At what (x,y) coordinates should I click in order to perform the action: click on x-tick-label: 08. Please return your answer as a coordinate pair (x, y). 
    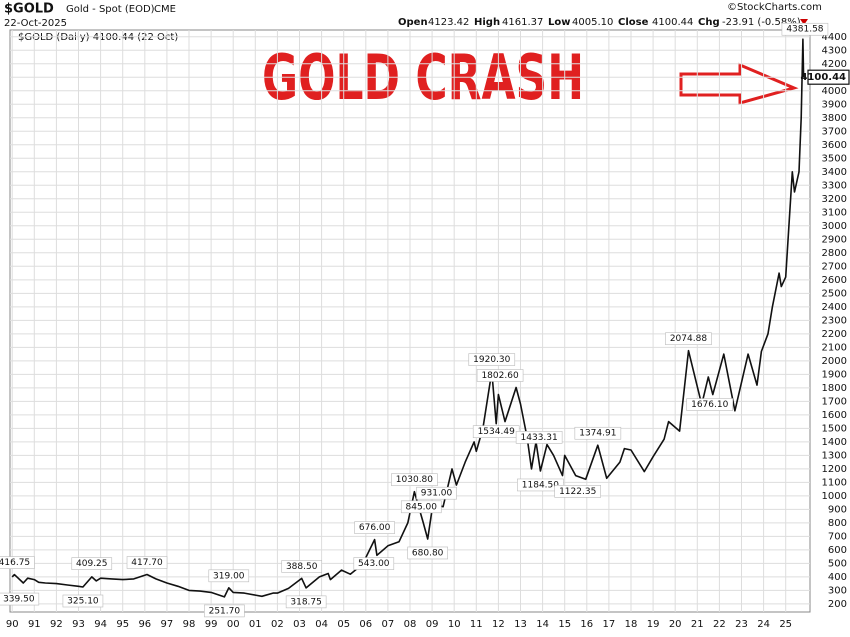
    Looking at the image, I should click on (410, 624).